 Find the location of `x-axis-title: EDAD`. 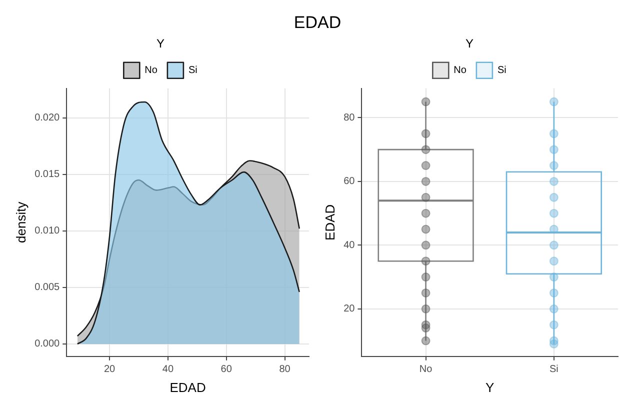

x-axis-title: EDAD is located at coordinates (317, 23).